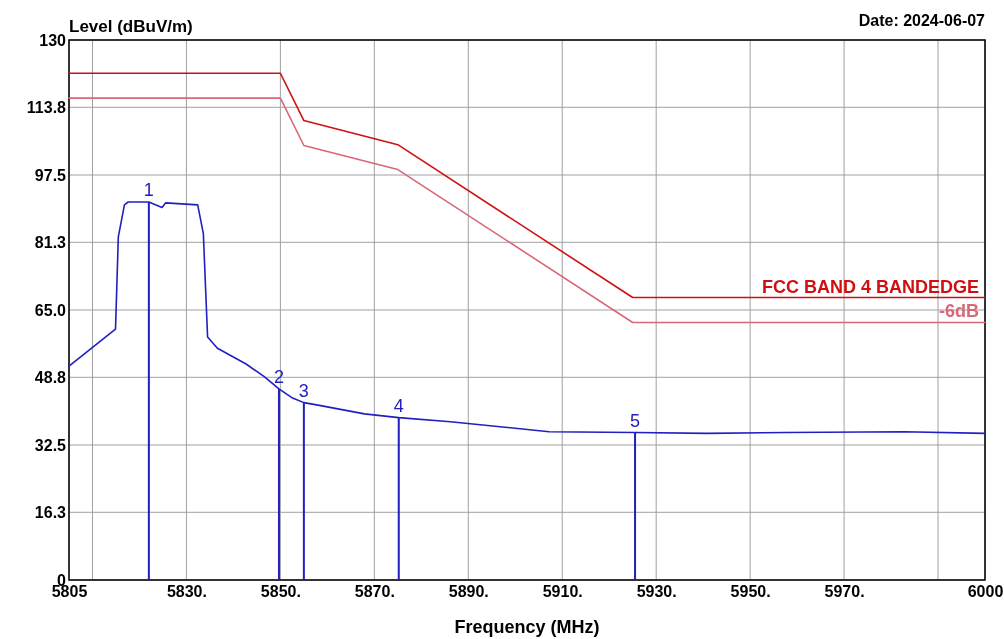 Image resolution: width=1004 pixels, height=639 pixels. What do you see at coordinates (50, 445) in the screenshot?
I see `y-tick-label: 32.5` at bounding box center [50, 445].